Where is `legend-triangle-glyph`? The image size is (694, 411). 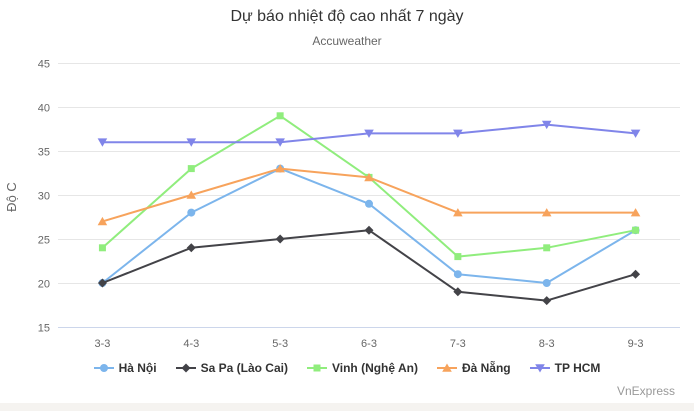 legend-triangle-glyph is located at coordinates (447, 367).